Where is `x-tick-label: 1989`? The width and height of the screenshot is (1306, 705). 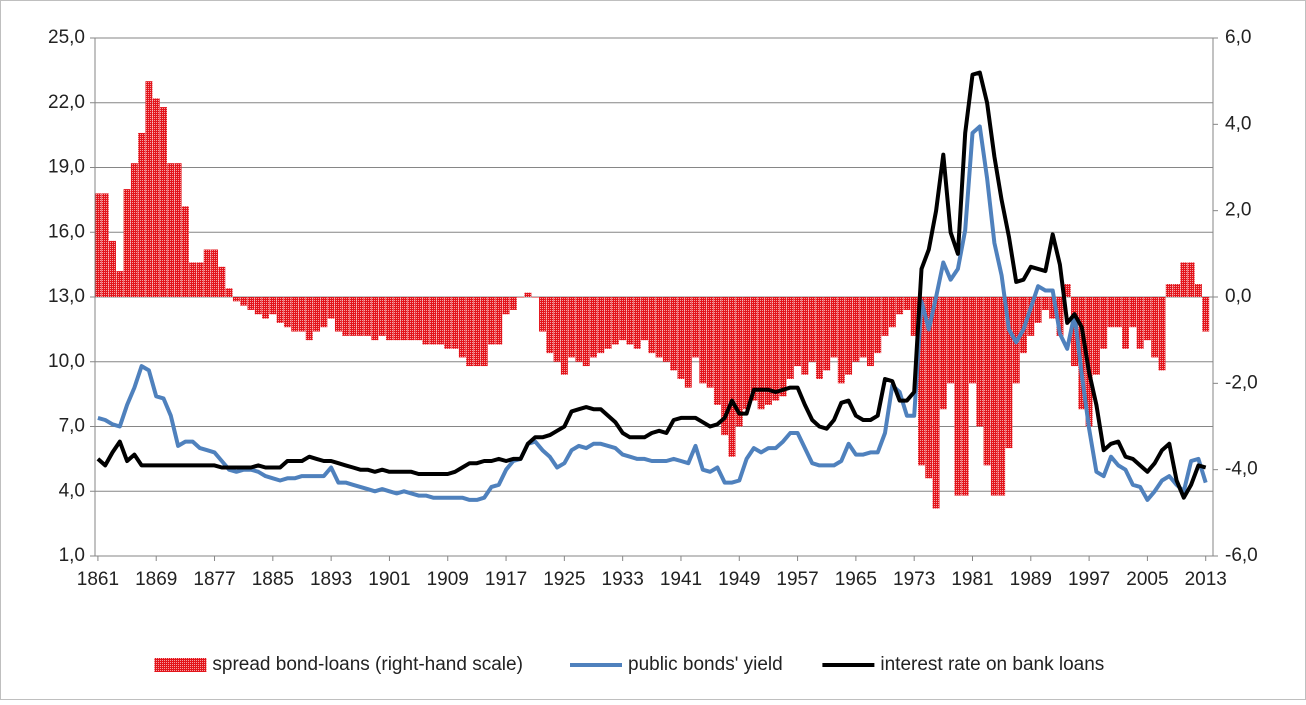
x-tick-label: 1989 is located at coordinates (1031, 579).